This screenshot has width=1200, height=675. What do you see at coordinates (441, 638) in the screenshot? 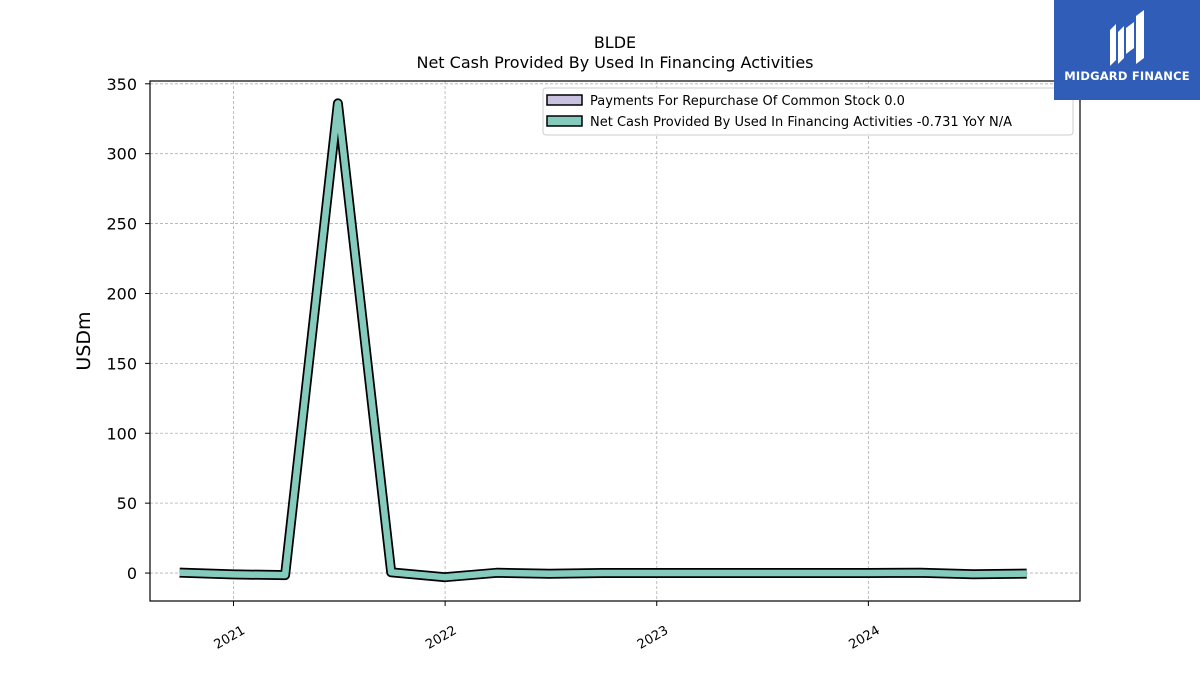
I see `x-tick-label: 2022` at bounding box center [441, 638].